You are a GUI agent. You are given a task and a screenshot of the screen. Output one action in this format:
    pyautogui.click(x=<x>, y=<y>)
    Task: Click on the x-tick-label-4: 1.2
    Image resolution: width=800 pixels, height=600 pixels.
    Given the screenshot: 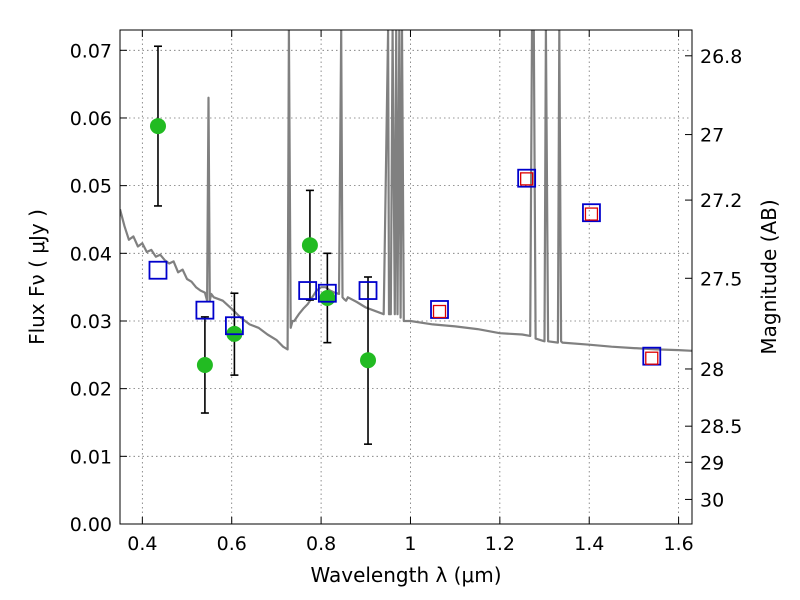 What is the action you would take?
    pyautogui.click(x=500, y=544)
    